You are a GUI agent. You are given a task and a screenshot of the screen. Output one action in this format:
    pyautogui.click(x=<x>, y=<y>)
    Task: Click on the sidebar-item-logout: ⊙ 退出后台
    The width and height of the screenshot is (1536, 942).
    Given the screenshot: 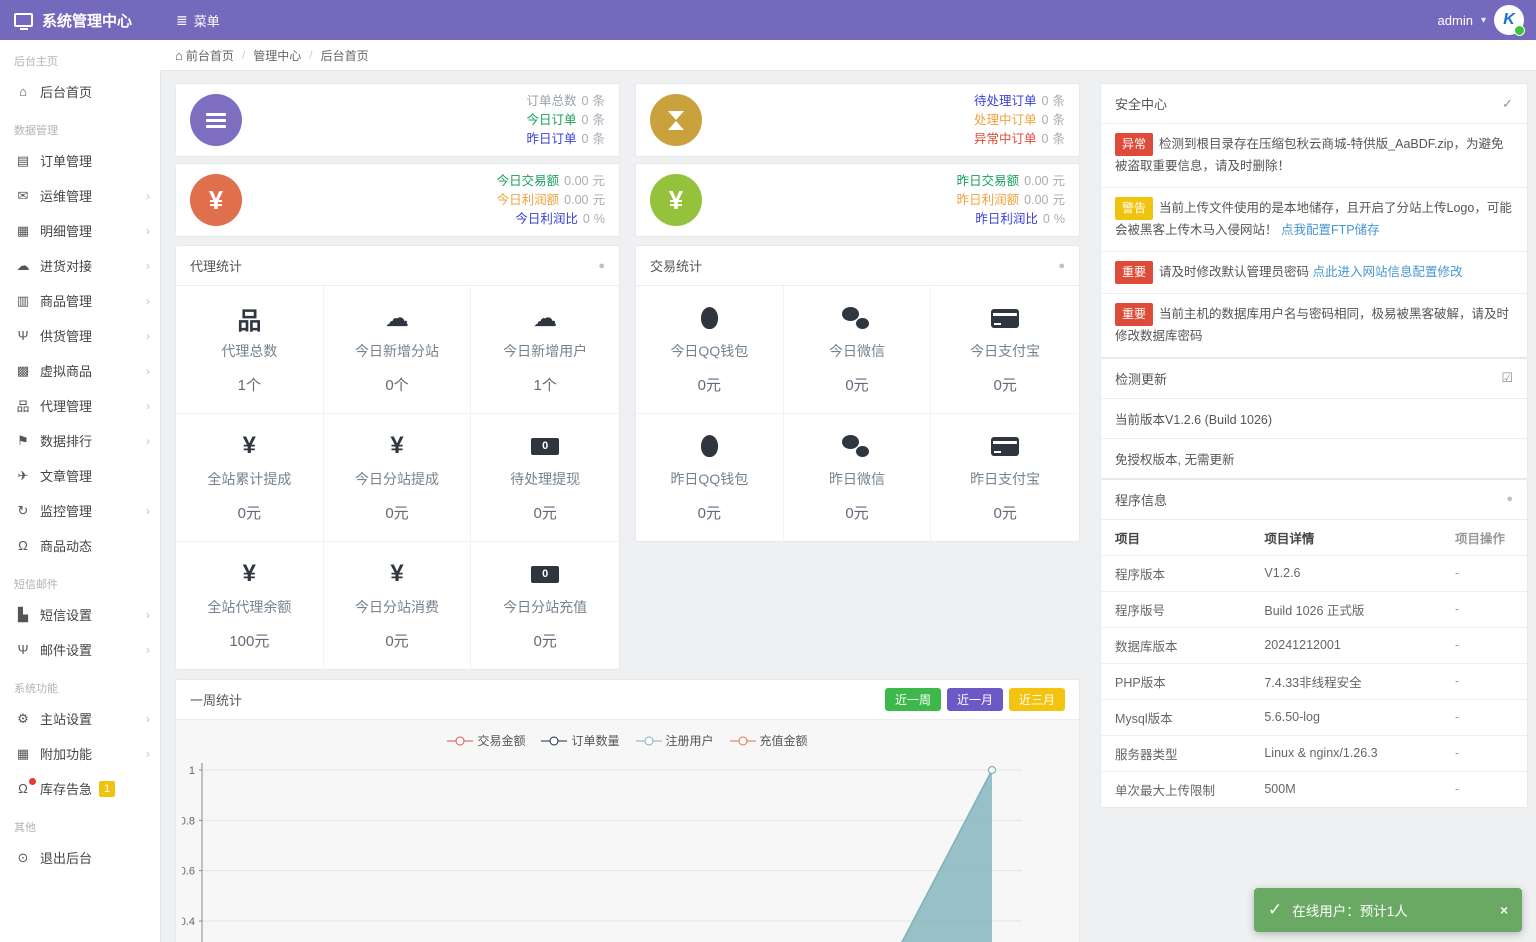 What is the action you would take?
    pyautogui.click(x=80, y=857)
    